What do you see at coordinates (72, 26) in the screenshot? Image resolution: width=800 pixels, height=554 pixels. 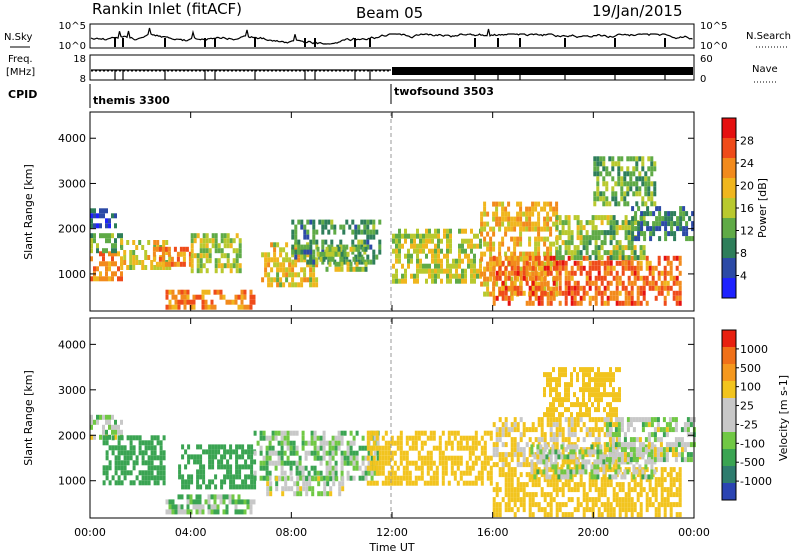 I see `nsky-tick-top: 10^5` at bounding box center [72, 26].